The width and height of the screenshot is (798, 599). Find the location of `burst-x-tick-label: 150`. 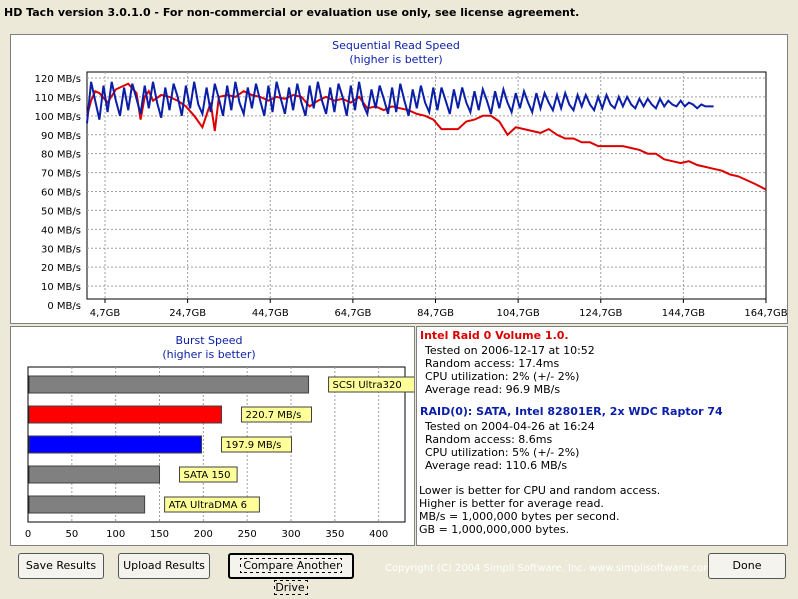

burst-x-tick-label: 150 is located at coordinates (159, 534).